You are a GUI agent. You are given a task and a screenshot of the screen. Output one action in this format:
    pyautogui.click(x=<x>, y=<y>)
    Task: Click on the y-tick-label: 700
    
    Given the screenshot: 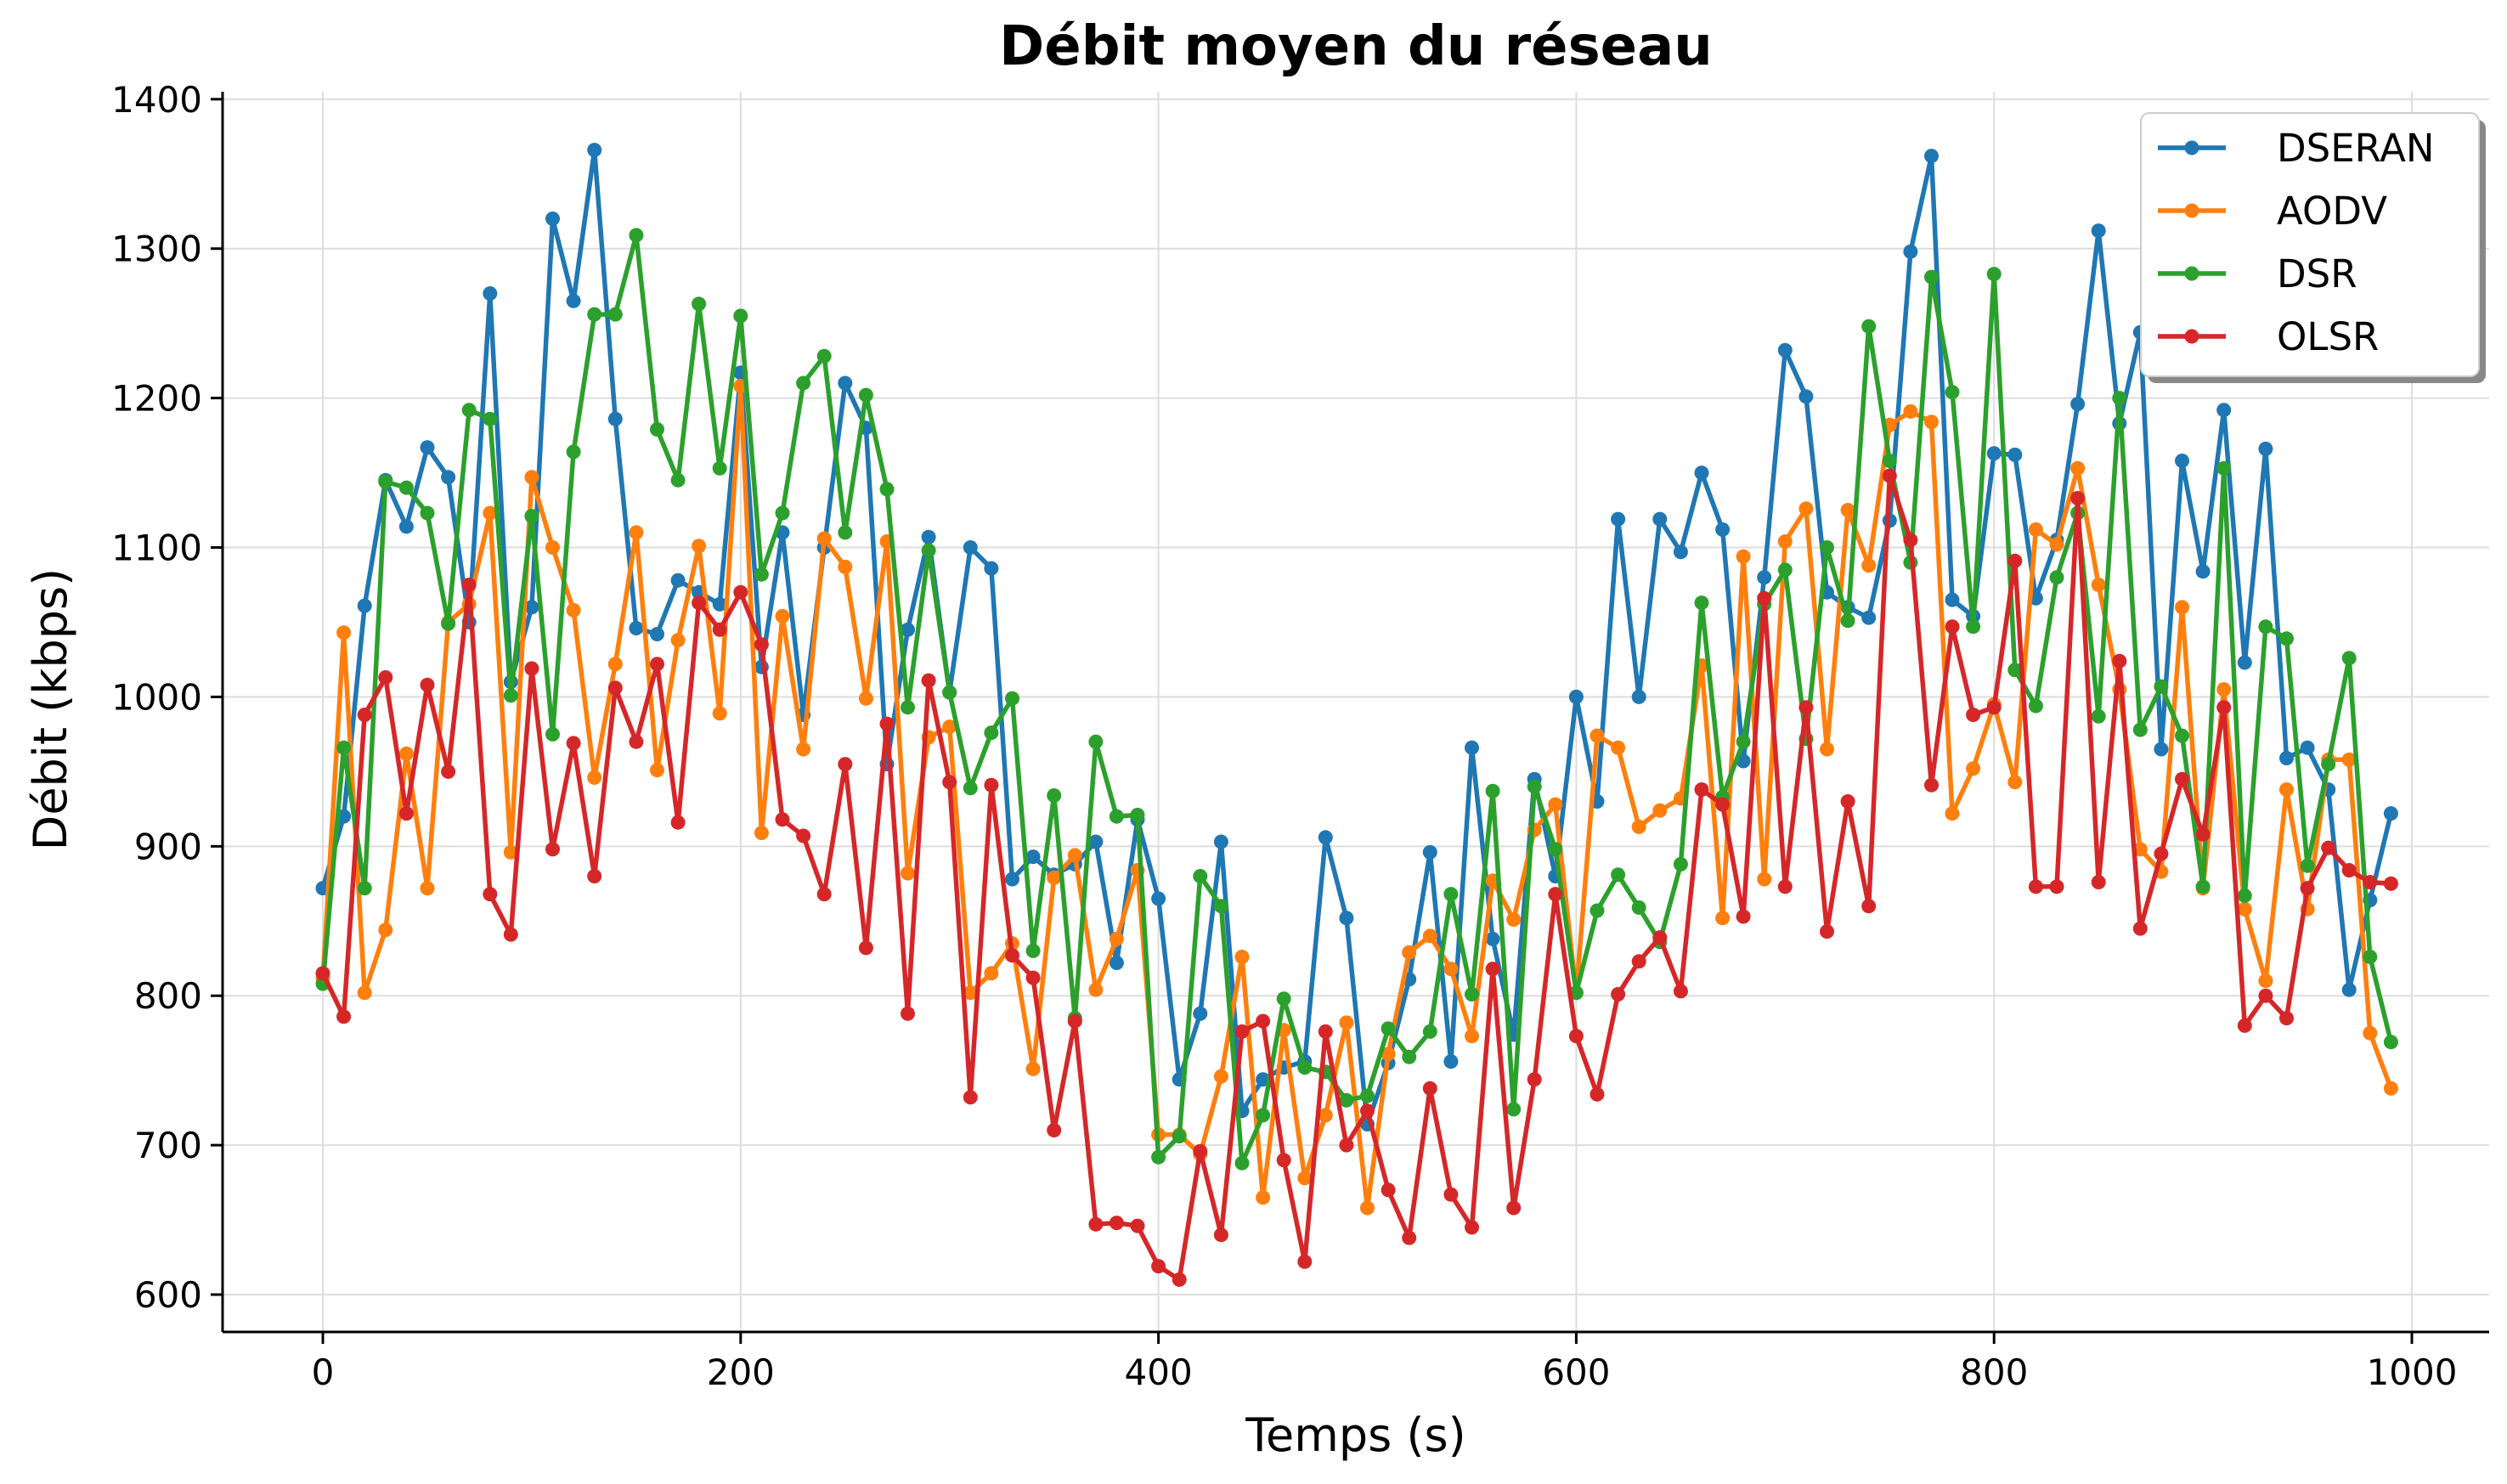 What is the action you would take?
    pyautogui.click(x=168, y=1145)
    